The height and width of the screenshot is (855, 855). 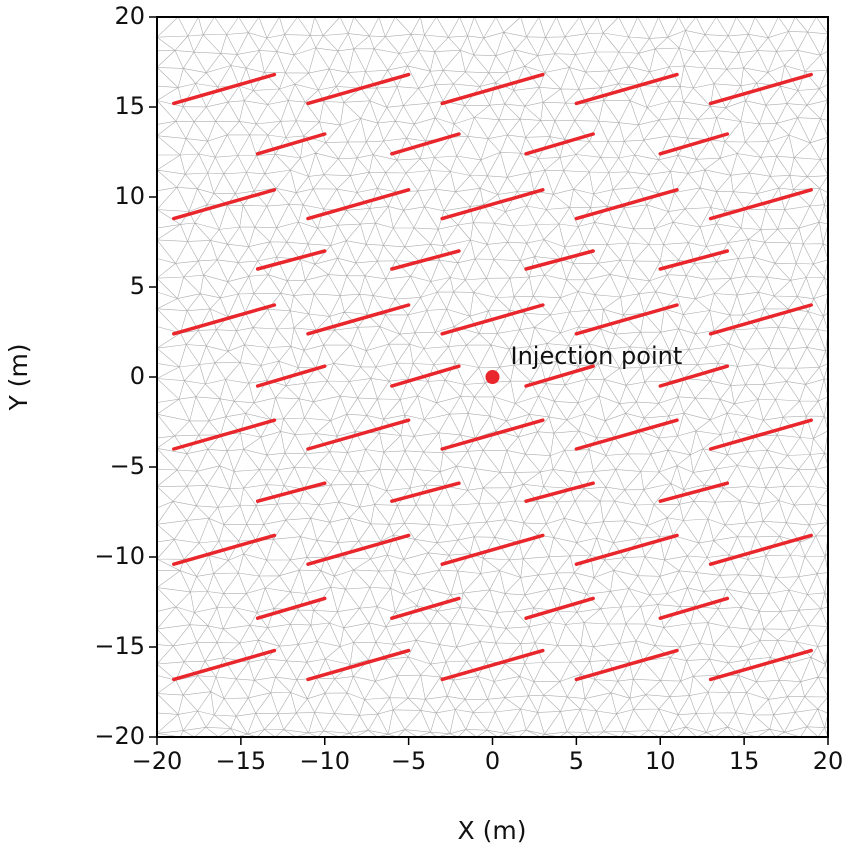 What do you see at coordinates (828, 761) in the screenshot?
I see `x-tick-label: 20` at bounding box center [828, 761].